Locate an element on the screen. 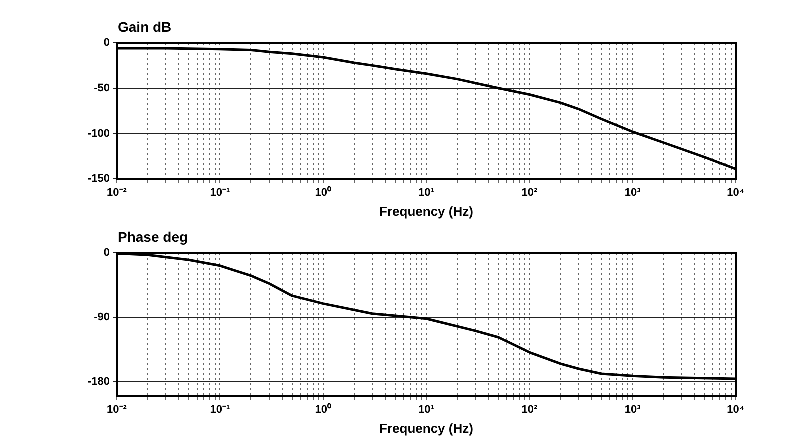 The image size is (796, 439). y-tick-label: -90 is located at coordinates (102, 317).